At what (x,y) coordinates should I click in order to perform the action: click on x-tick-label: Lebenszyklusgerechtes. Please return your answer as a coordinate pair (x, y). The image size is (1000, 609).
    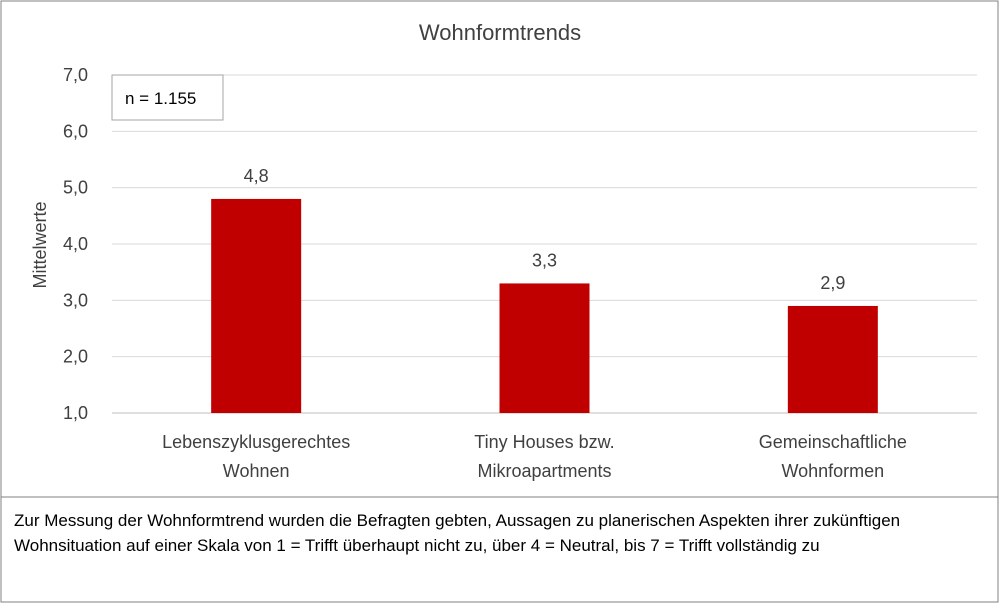
    Looking at the image, I should click on (256, 442).